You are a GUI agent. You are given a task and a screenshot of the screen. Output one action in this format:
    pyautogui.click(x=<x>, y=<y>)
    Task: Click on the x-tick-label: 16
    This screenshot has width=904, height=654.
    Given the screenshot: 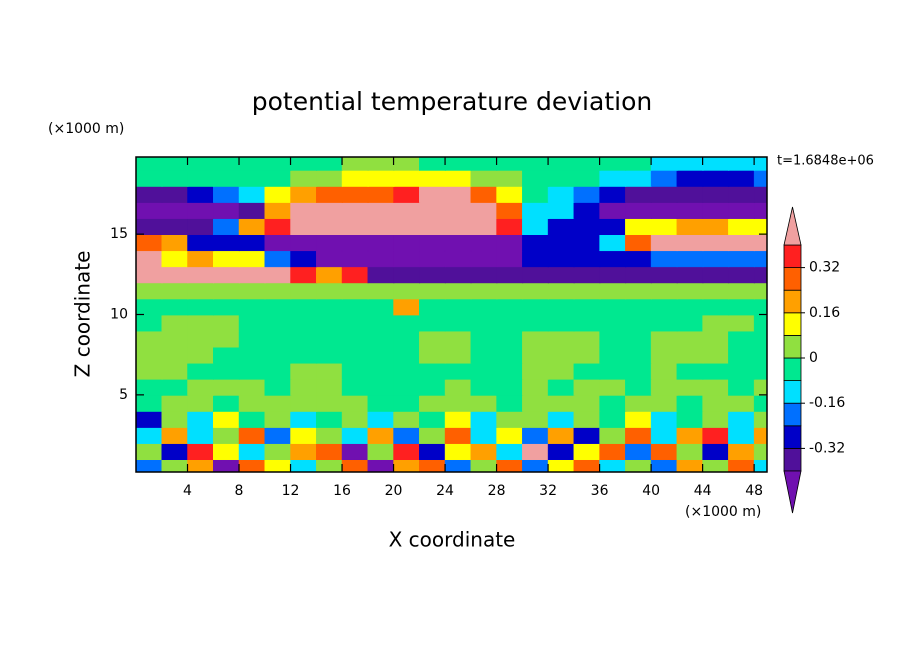 What is the action you would take?
    pyautogui.click(x=342, y=491)
    